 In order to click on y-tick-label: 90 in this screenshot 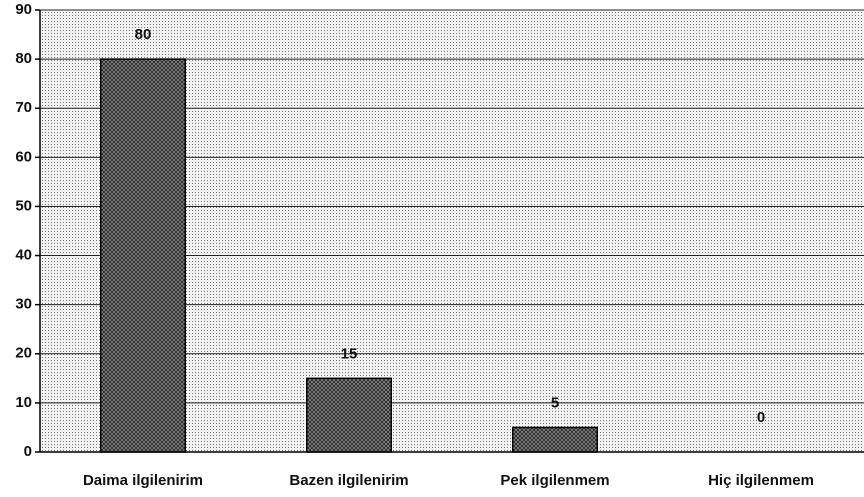, I will do `click(23, 9)`.